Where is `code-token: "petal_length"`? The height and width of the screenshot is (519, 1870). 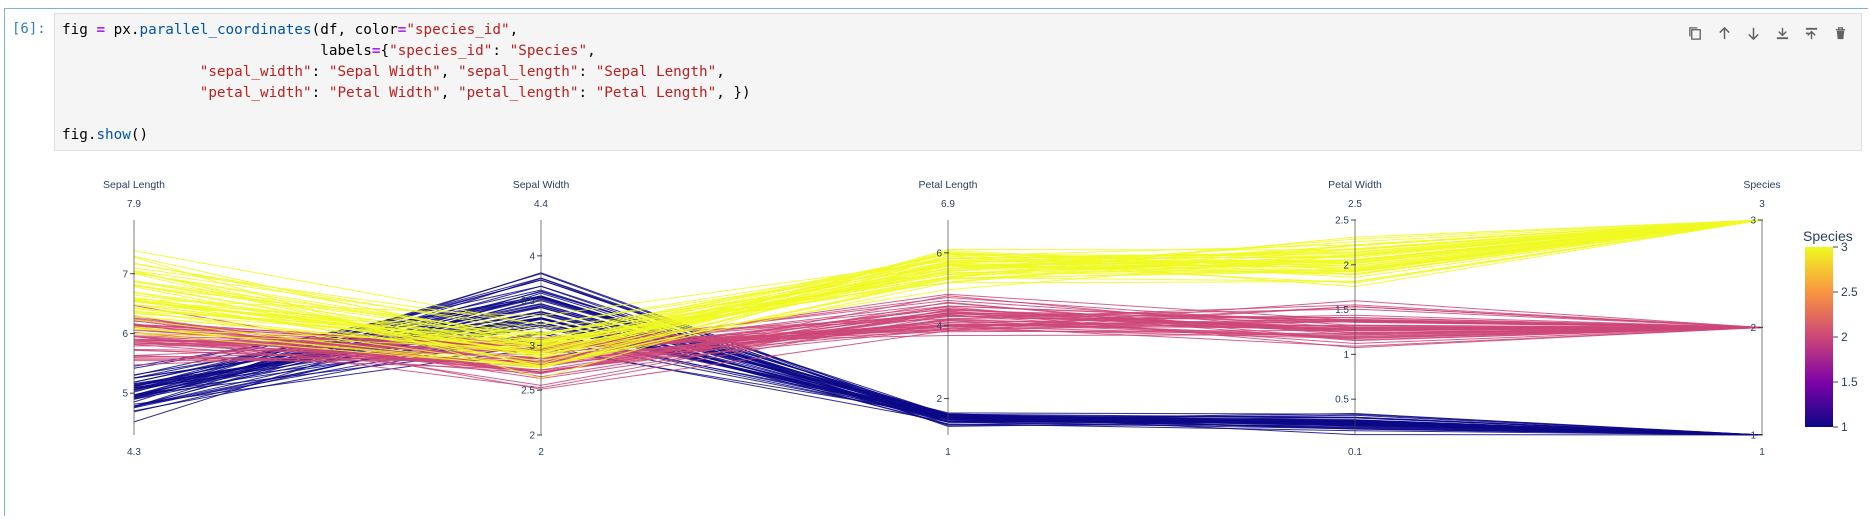 code-token: "petal_length" is located at coordinates (518, 93).